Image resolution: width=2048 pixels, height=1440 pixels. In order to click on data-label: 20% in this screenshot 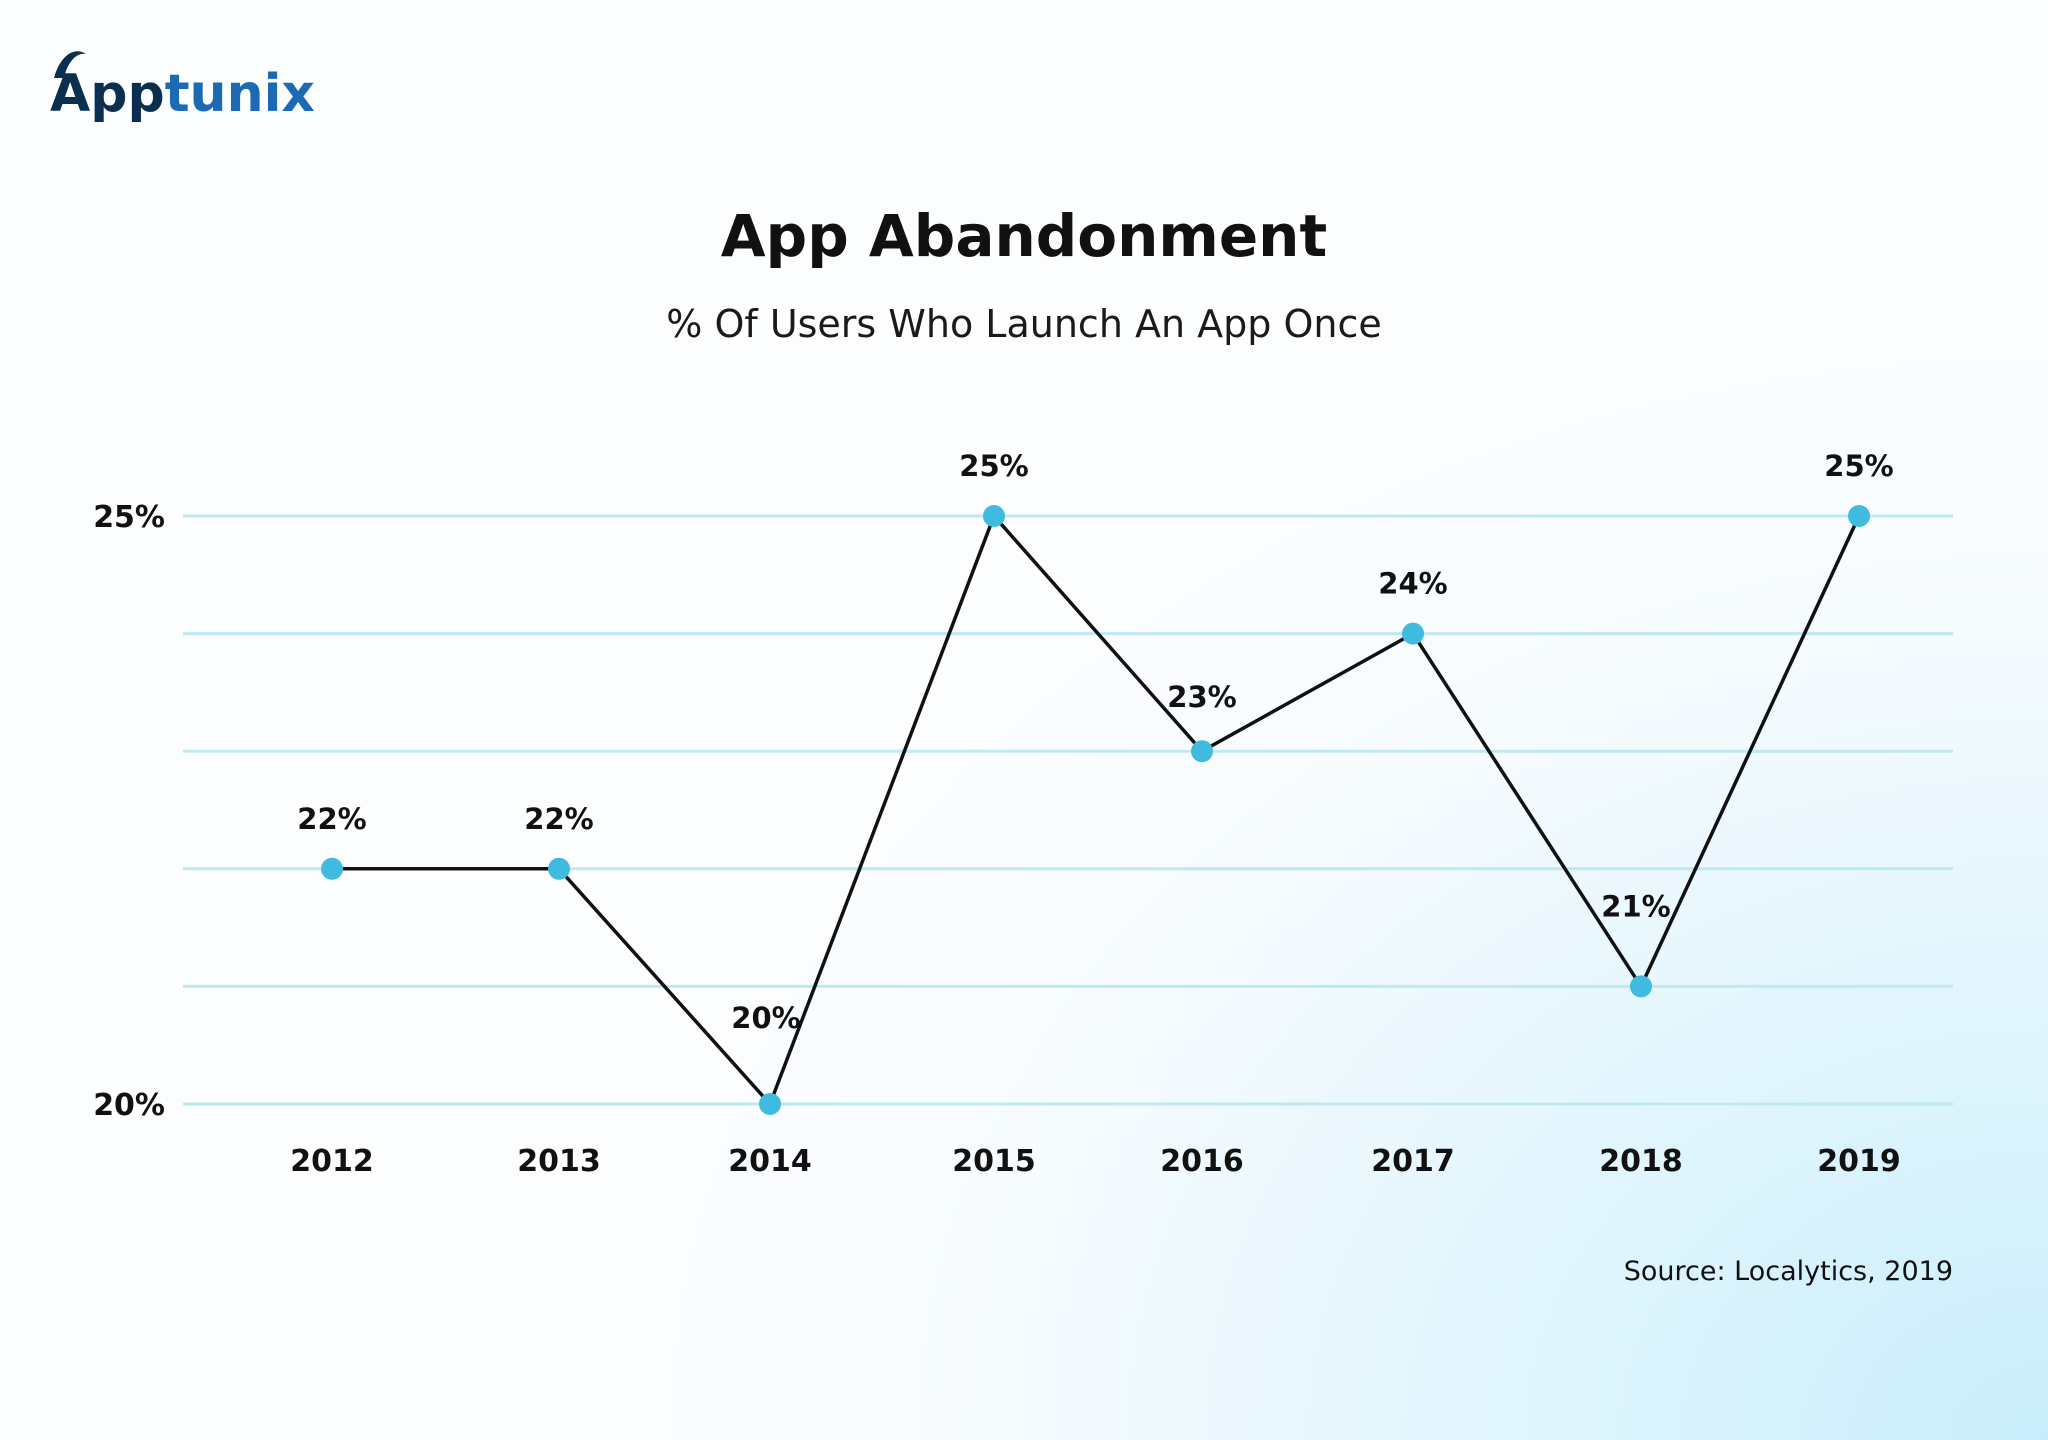, I will do `click(765, 1018)`.